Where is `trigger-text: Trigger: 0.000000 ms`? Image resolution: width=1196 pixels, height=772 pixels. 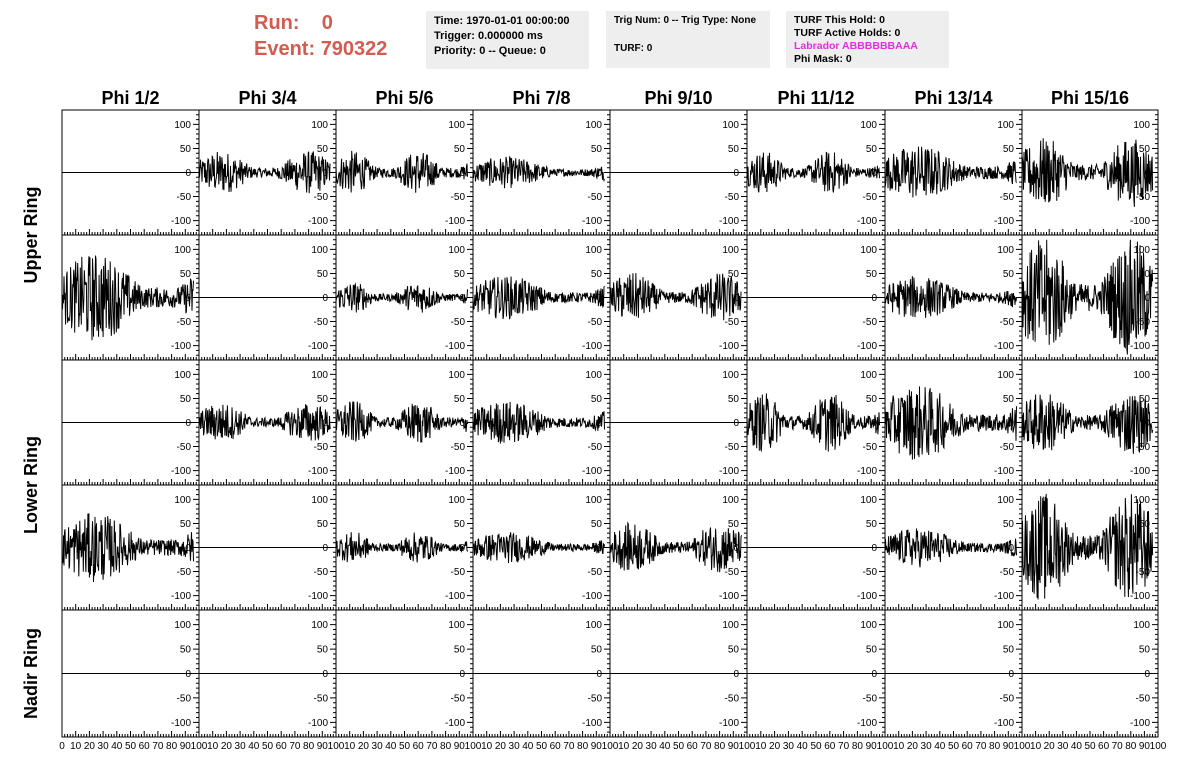
trigger-text: Trigger: 0.000000 ms is located at coordinates (488, 36).